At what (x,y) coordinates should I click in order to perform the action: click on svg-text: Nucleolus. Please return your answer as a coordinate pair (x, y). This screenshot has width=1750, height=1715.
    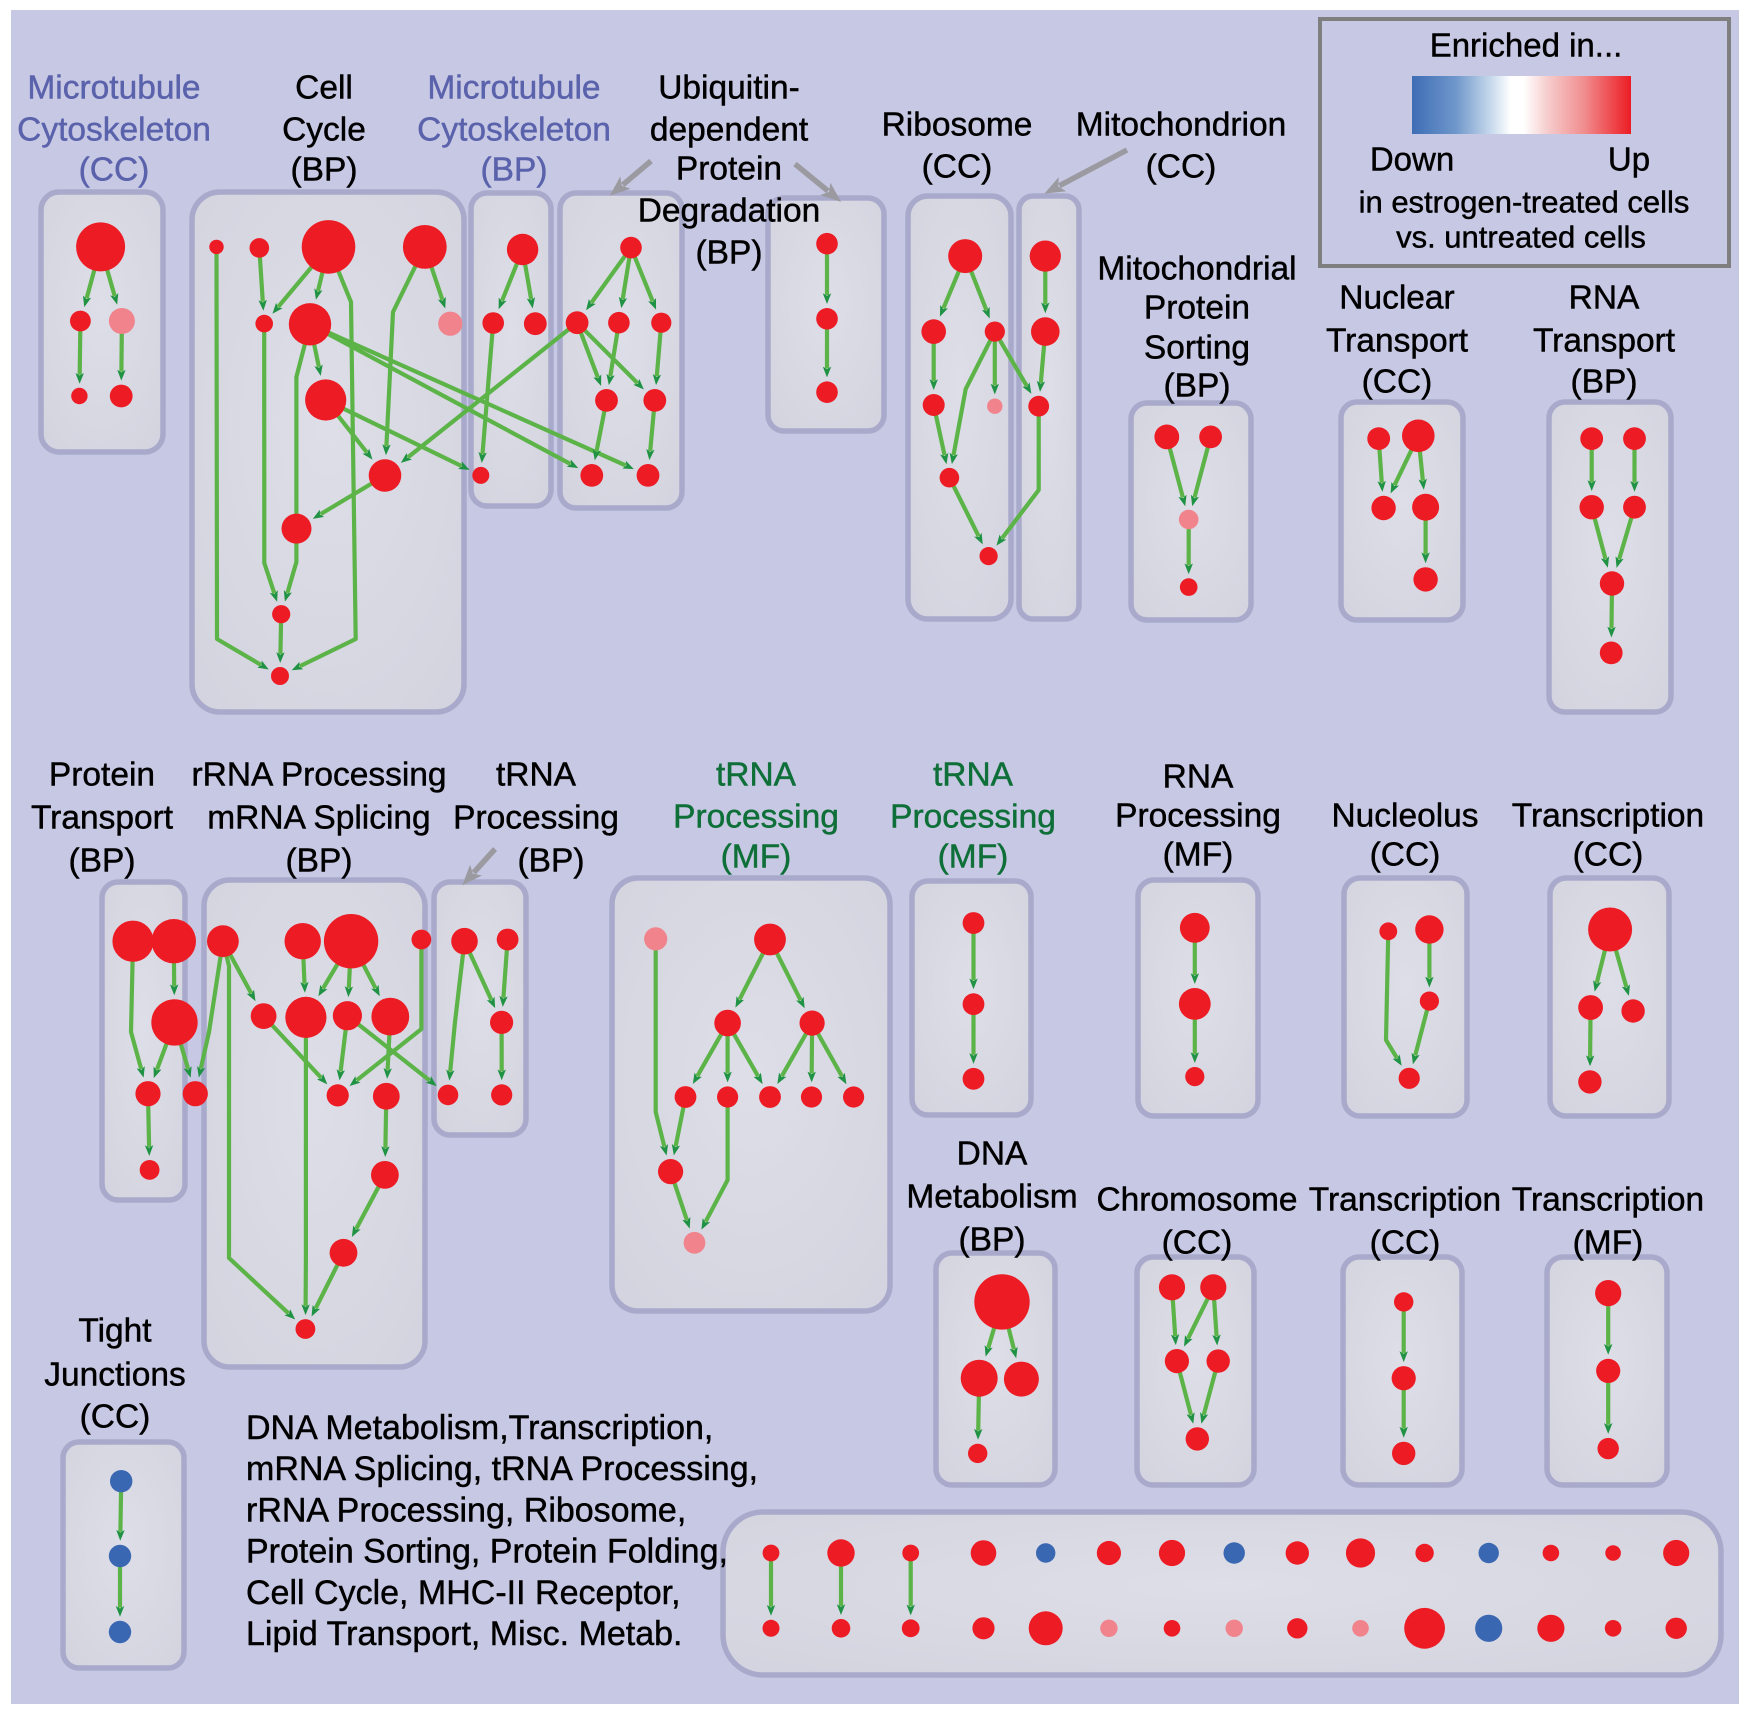
    Looking at the image, I should click on (1404, 816).